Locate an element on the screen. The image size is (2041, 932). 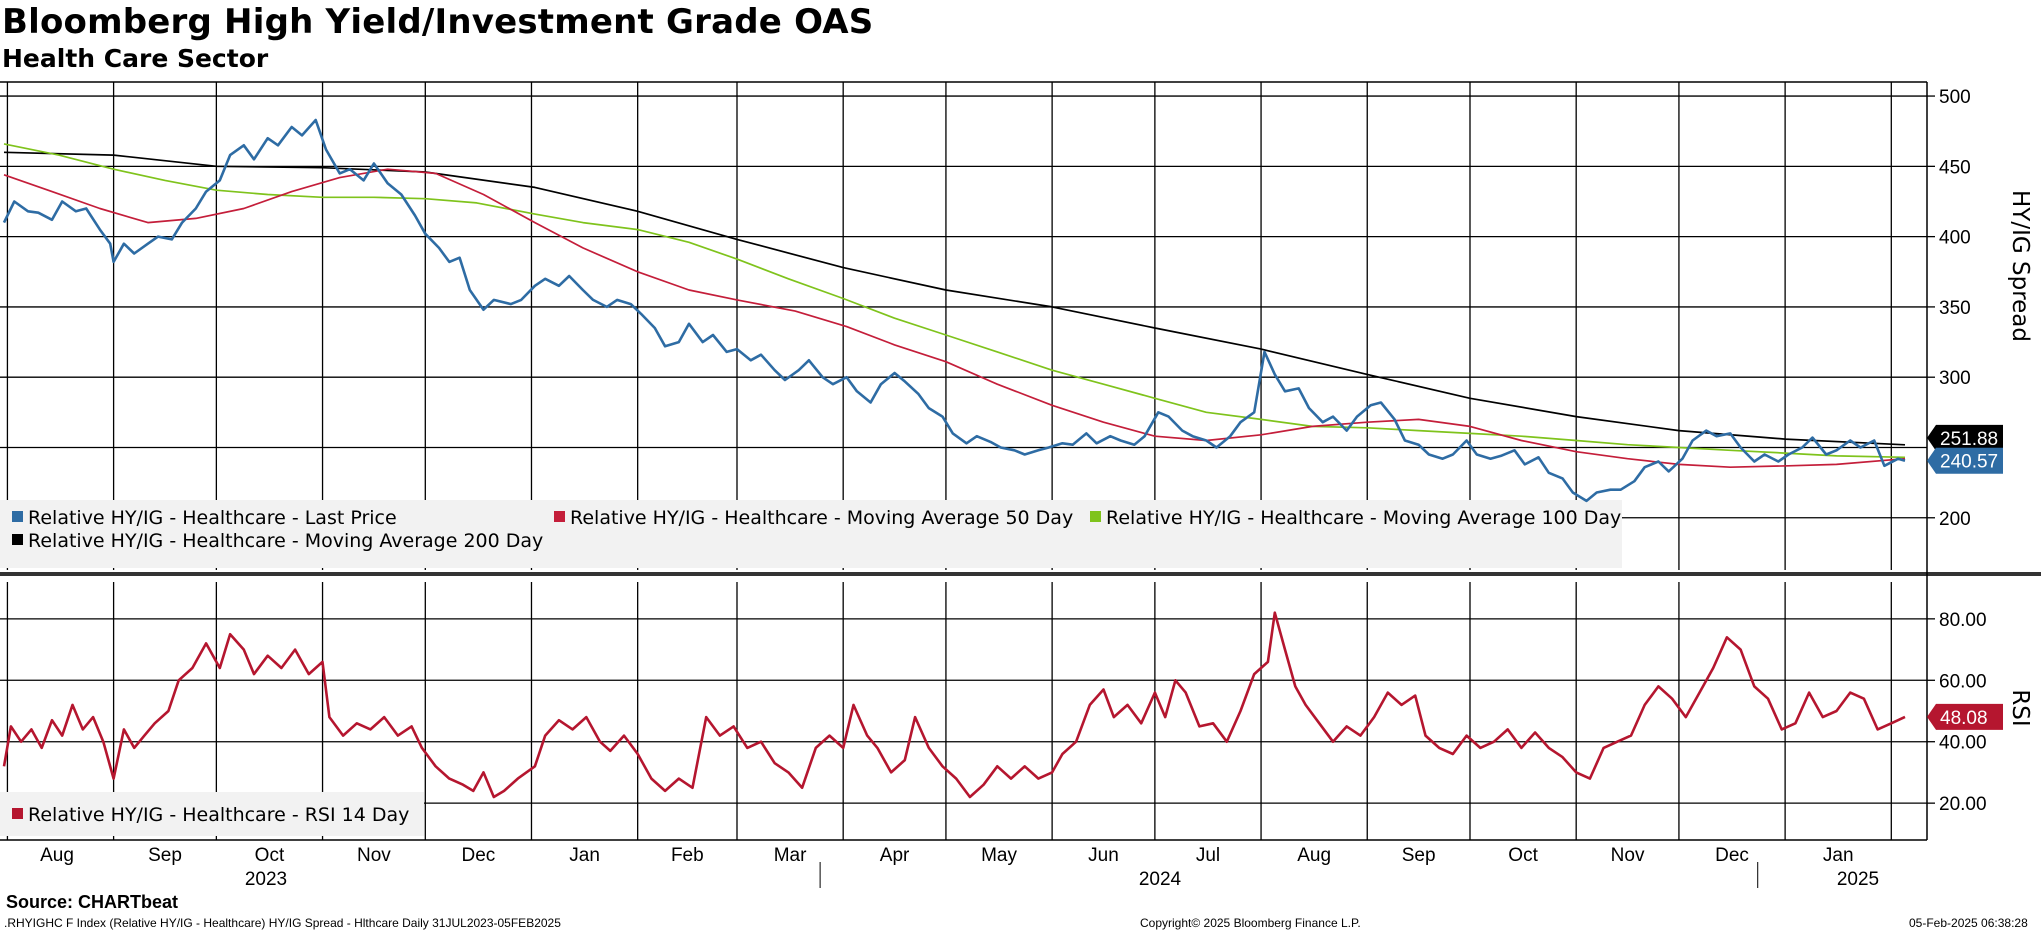
last-price-value-tag: 240.57 is located at coordinates (1965, 460).